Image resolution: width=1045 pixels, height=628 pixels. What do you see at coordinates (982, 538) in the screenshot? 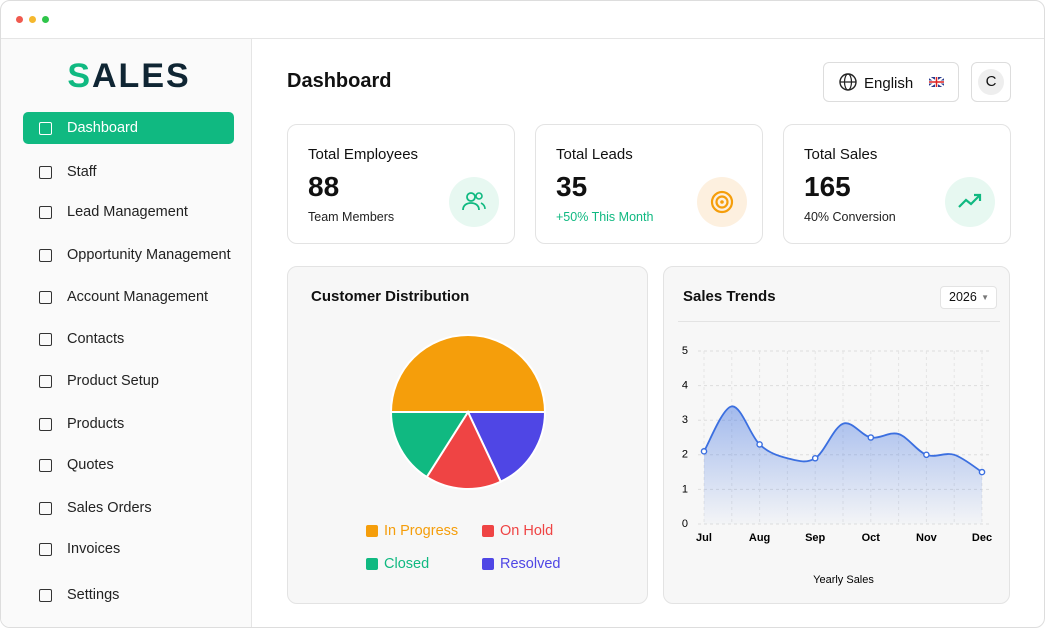
I see `x-tick-label: Dec` at bounding box center [982, 538].